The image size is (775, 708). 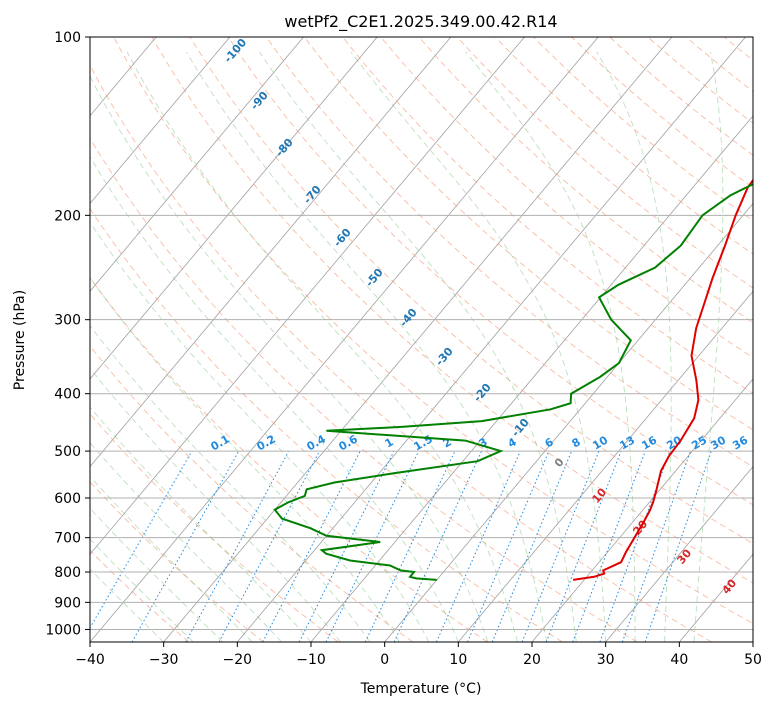 What do you see at coordinates (420, 22) in the screenshot?
I see `chart-title: wetPf2_C2E1.2025.349.00.42.R14` at bounding box center [420, 22].